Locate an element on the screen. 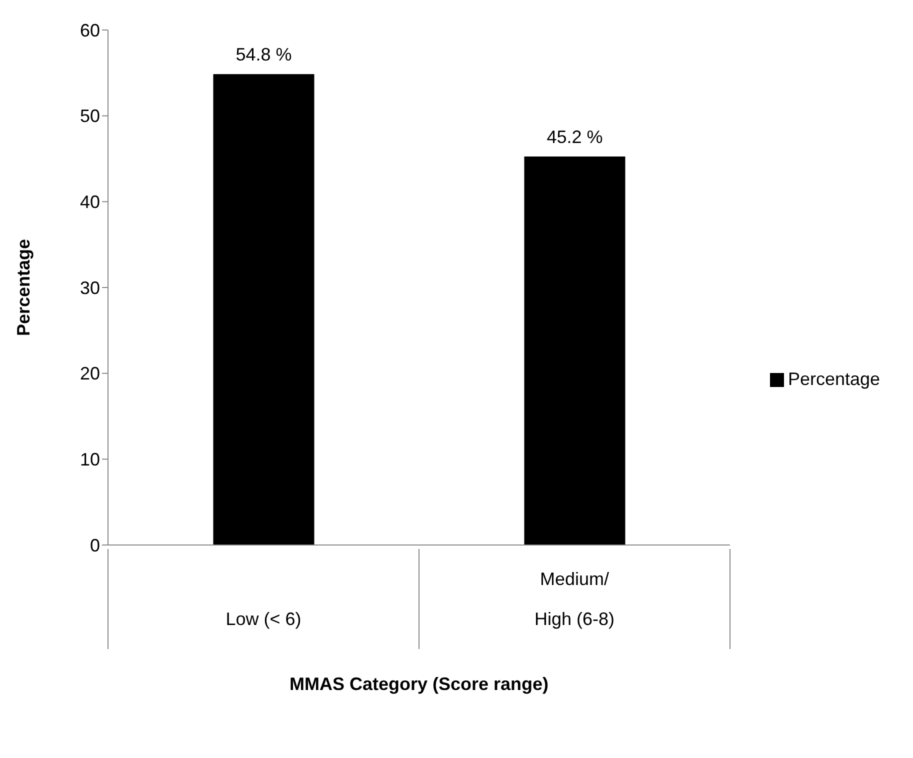 This screenshot has height=758, width=913. y-tick-label: 10 is located at coordinates (90, 460).